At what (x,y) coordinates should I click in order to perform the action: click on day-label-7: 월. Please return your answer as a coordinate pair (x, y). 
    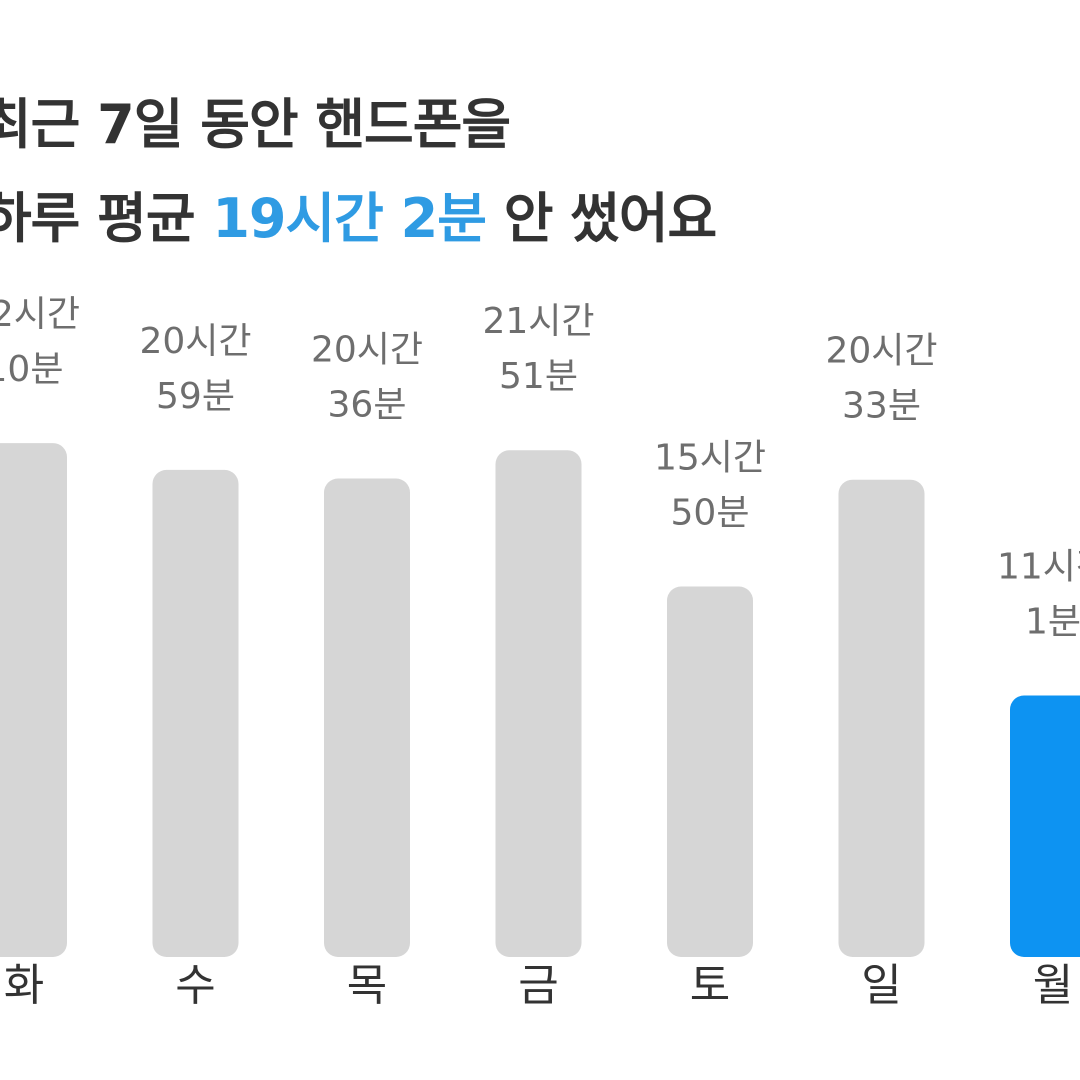
    Looking at the image, I should click on (1053, 985).